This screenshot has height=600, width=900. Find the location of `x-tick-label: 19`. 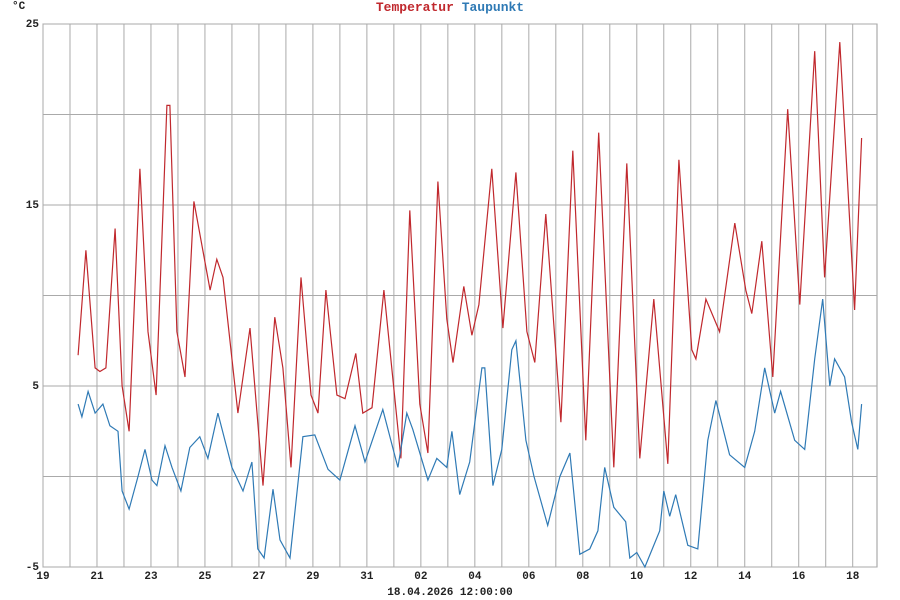

x-tick-label: 19 is located at coordinates (42, 577).